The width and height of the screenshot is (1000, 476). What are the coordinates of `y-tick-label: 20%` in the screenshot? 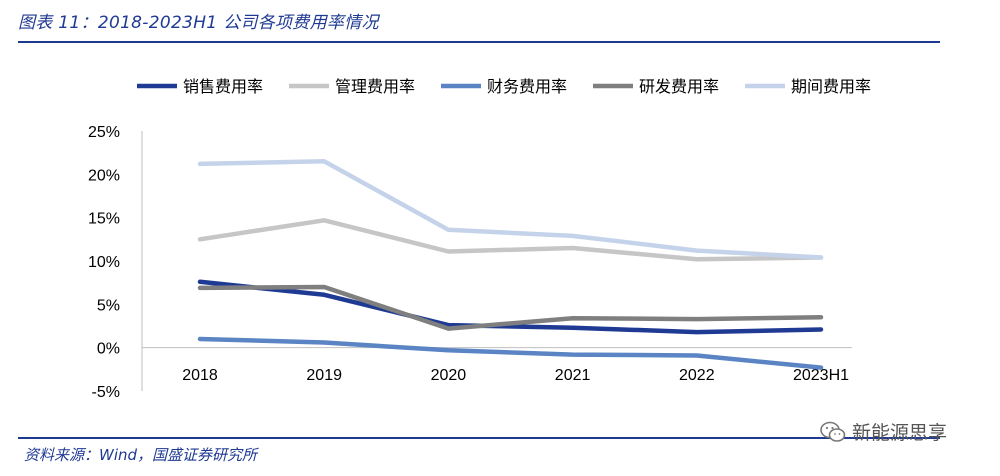 It's located at (104, 175).